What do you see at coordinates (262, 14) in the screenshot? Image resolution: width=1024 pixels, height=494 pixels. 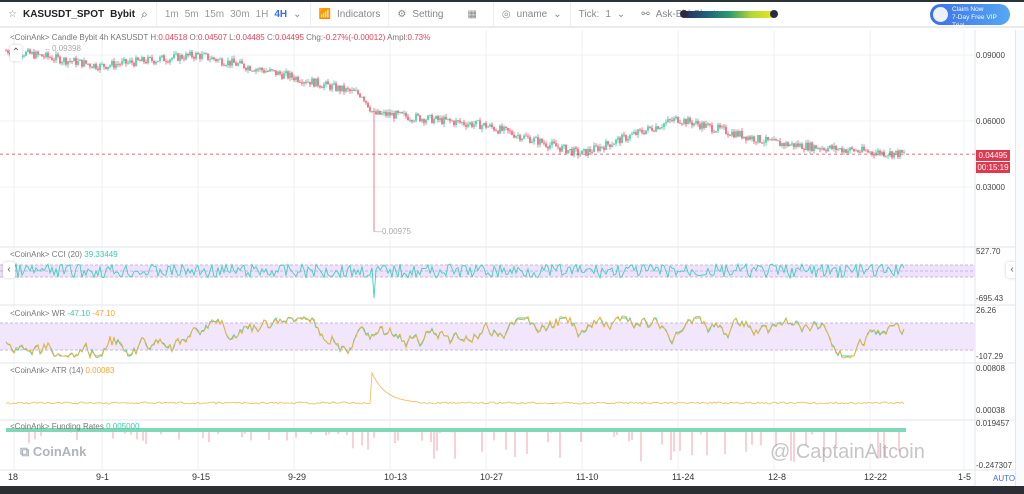 I see `tf-1h: 1H` at bounding box center [262, 14].